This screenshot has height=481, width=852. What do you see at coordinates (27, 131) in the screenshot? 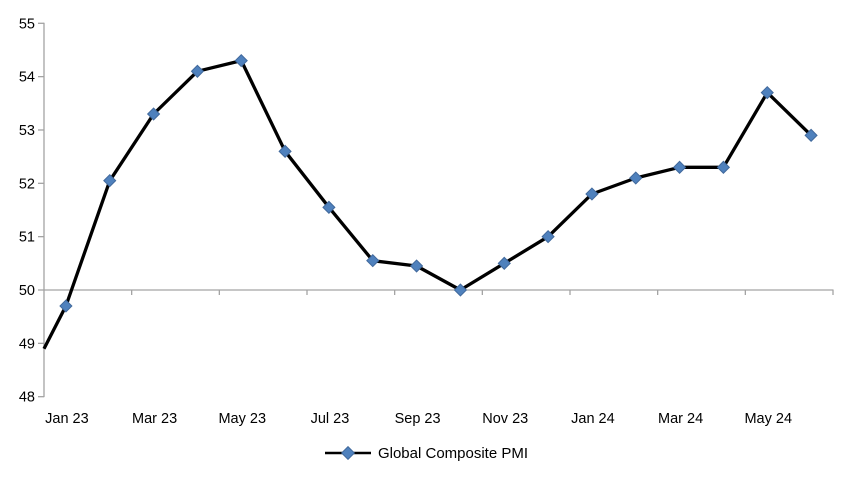
I see `y-axis-tick-label: 53` at bounding box center [27, 131].